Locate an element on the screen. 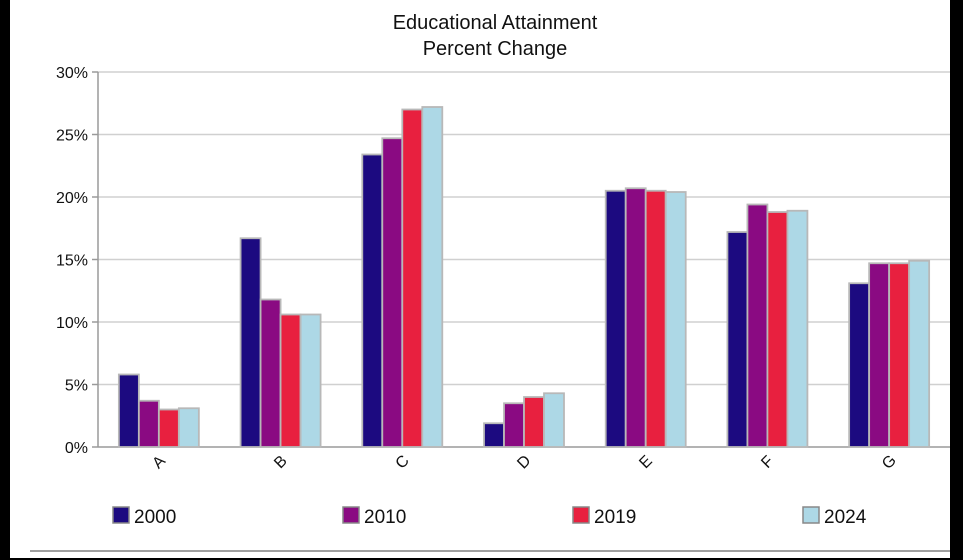  y-axis-tick-labels: 0% 5% 10% 15% 20% 25% 30% is located at coordinates (72, 261).